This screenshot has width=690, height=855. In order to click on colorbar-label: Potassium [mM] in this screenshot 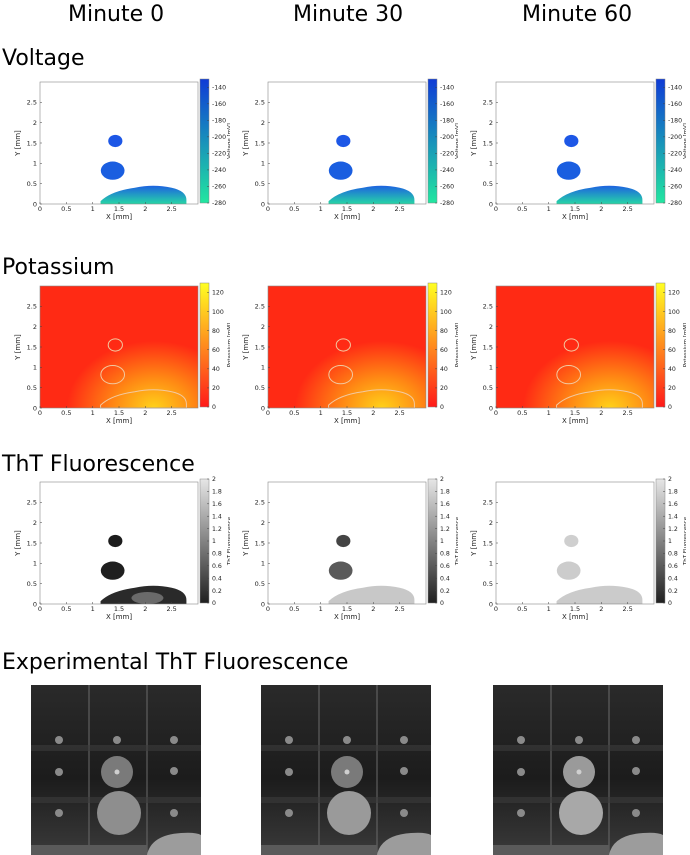, I will do `click(228, 345)`.